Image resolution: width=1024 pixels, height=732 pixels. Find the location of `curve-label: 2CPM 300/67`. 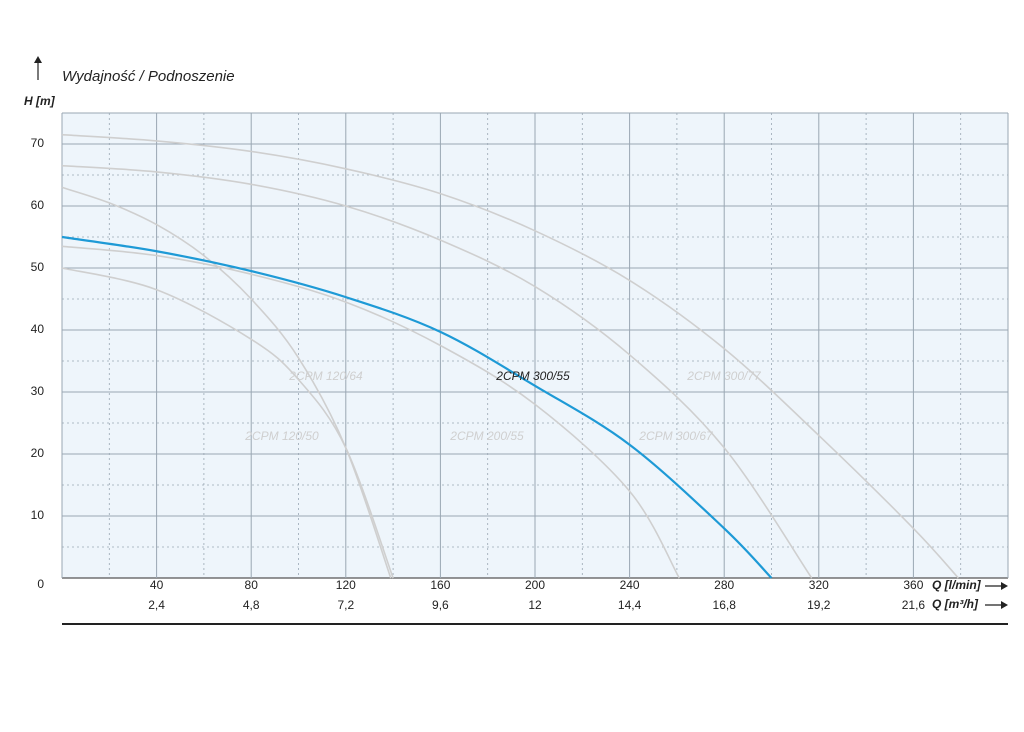

curve-label: 2CPM 300/67 is located at coordinates (676, 436).